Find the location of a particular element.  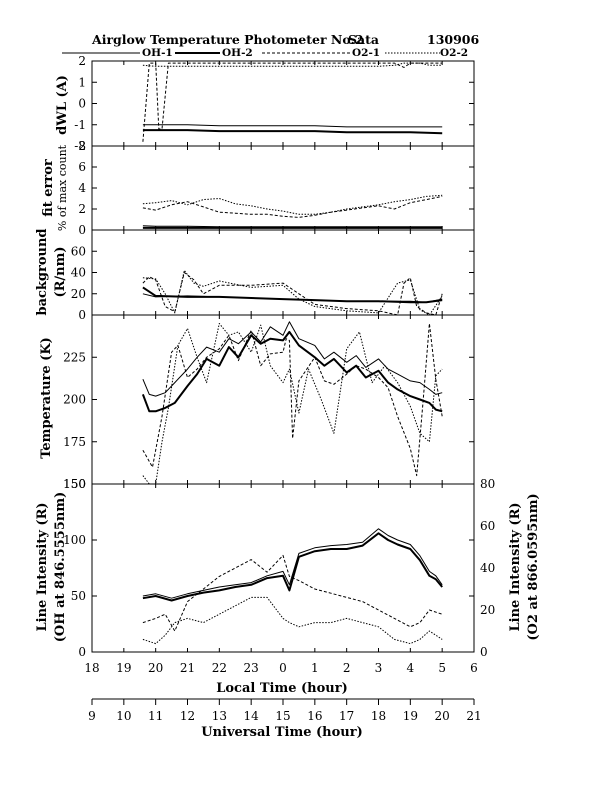

ytick-label-intensity: 150 is located at coordinates (74, 484).